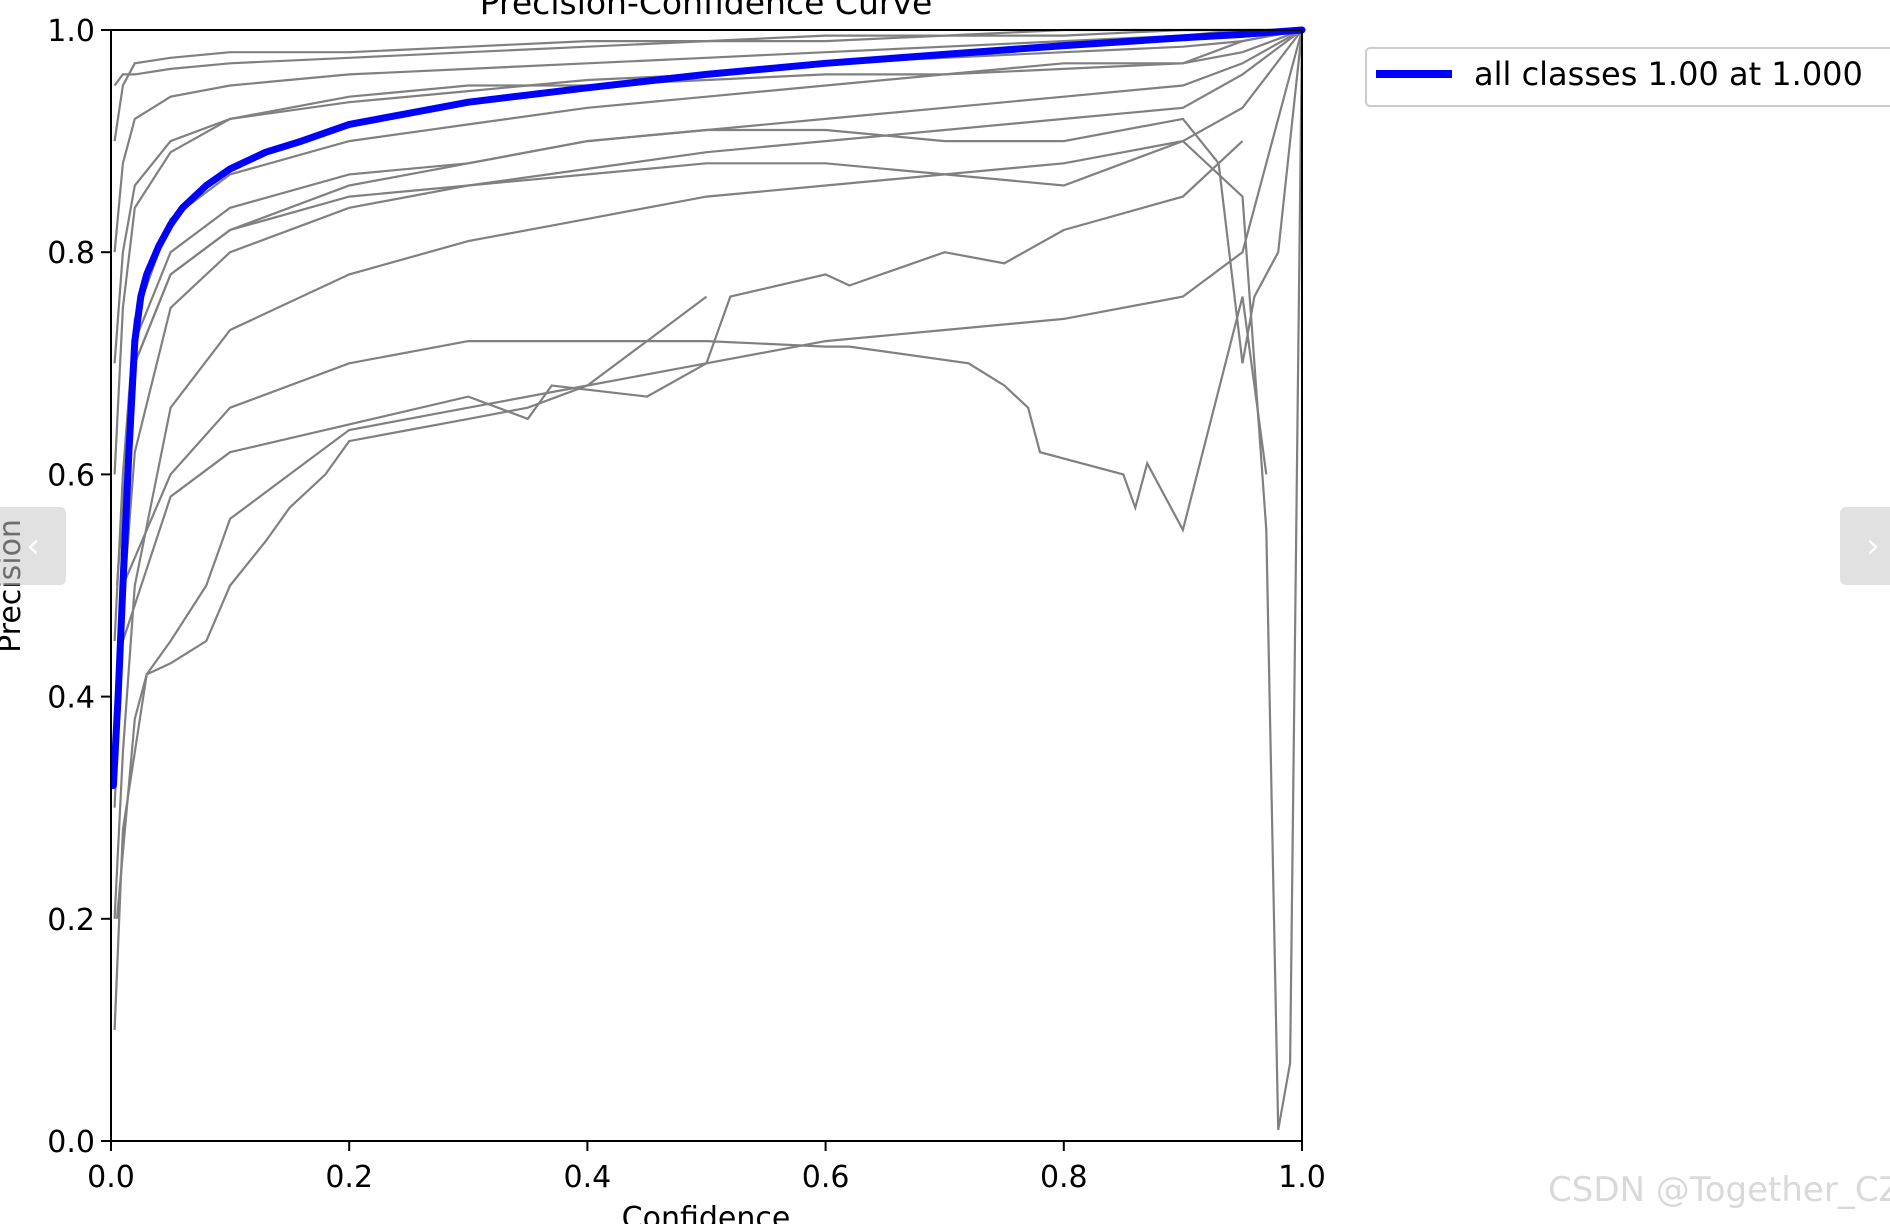  What do you see at coordinates (1668, 74) in the screenshot?
I see `legend-label: all classes 1.00 at 1.000` at bounding box center [1668, 74].